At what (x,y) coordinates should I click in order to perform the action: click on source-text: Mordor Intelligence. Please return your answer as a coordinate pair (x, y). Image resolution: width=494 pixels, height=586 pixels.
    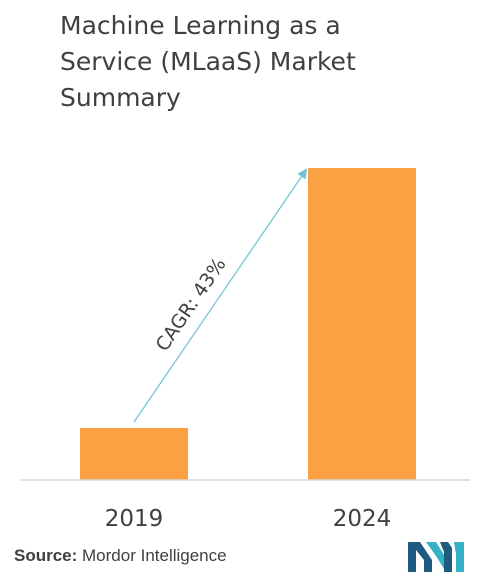
    Looking at the image, I should click on (152, 555).